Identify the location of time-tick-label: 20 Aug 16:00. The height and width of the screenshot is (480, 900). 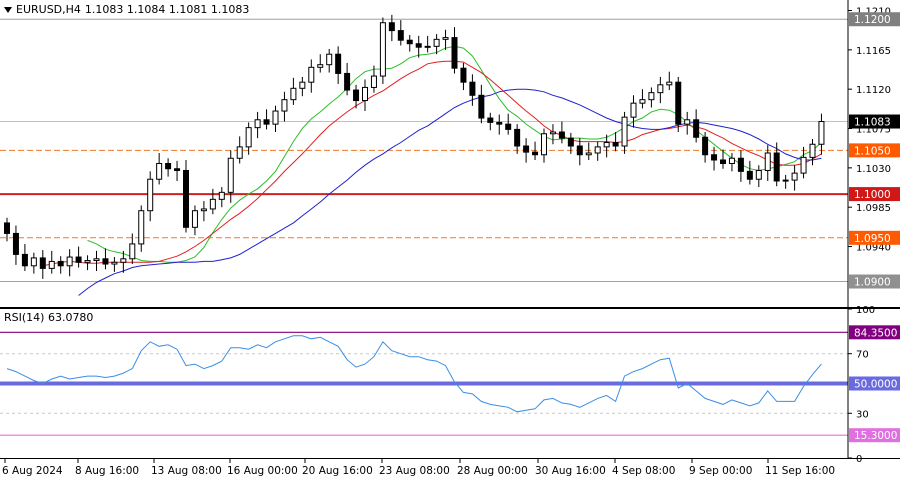
(337, 471).